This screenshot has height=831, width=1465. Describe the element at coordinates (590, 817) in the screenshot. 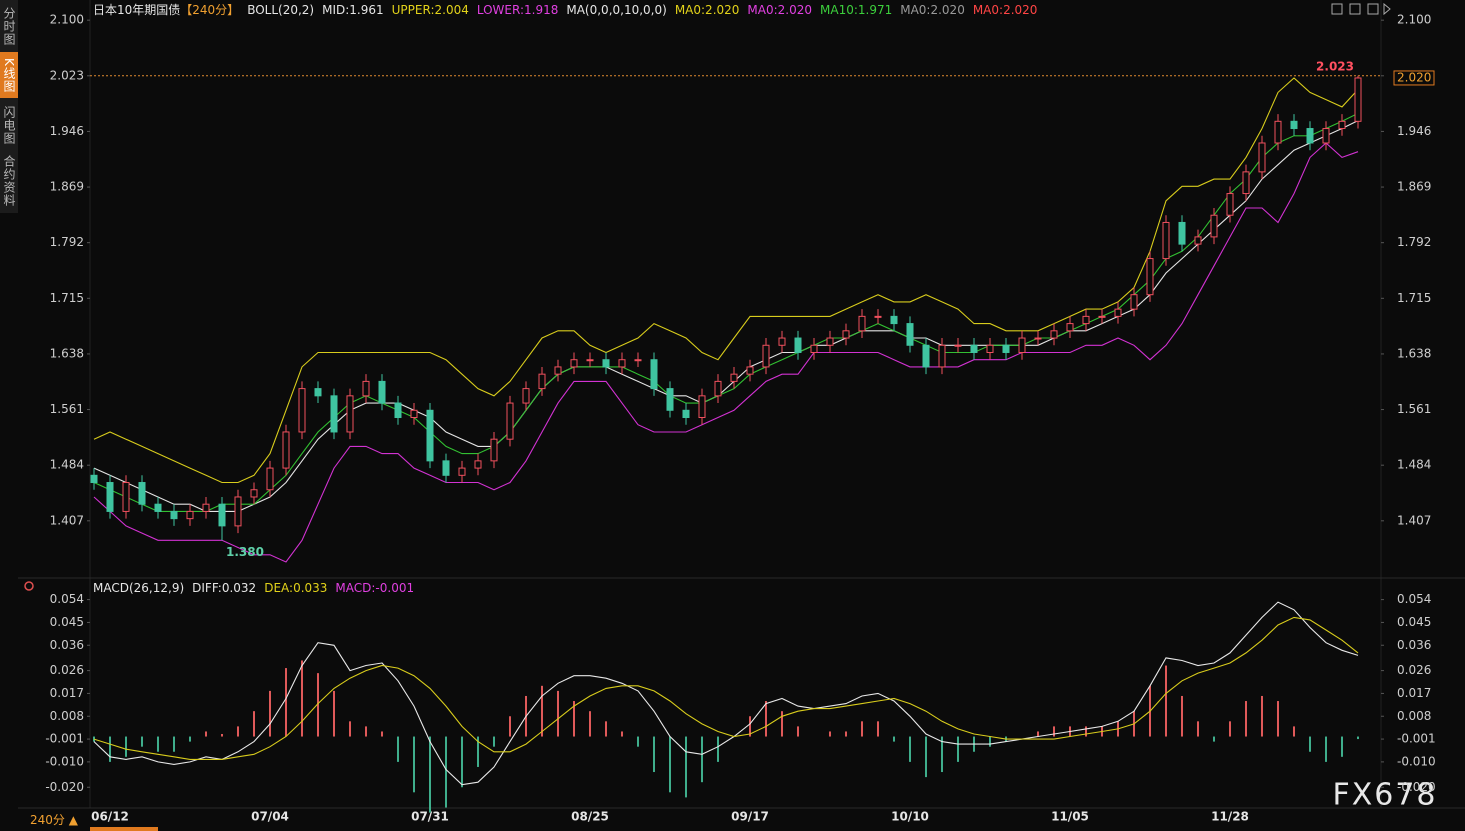

I see `x-tick-label: 08/25` at that location.